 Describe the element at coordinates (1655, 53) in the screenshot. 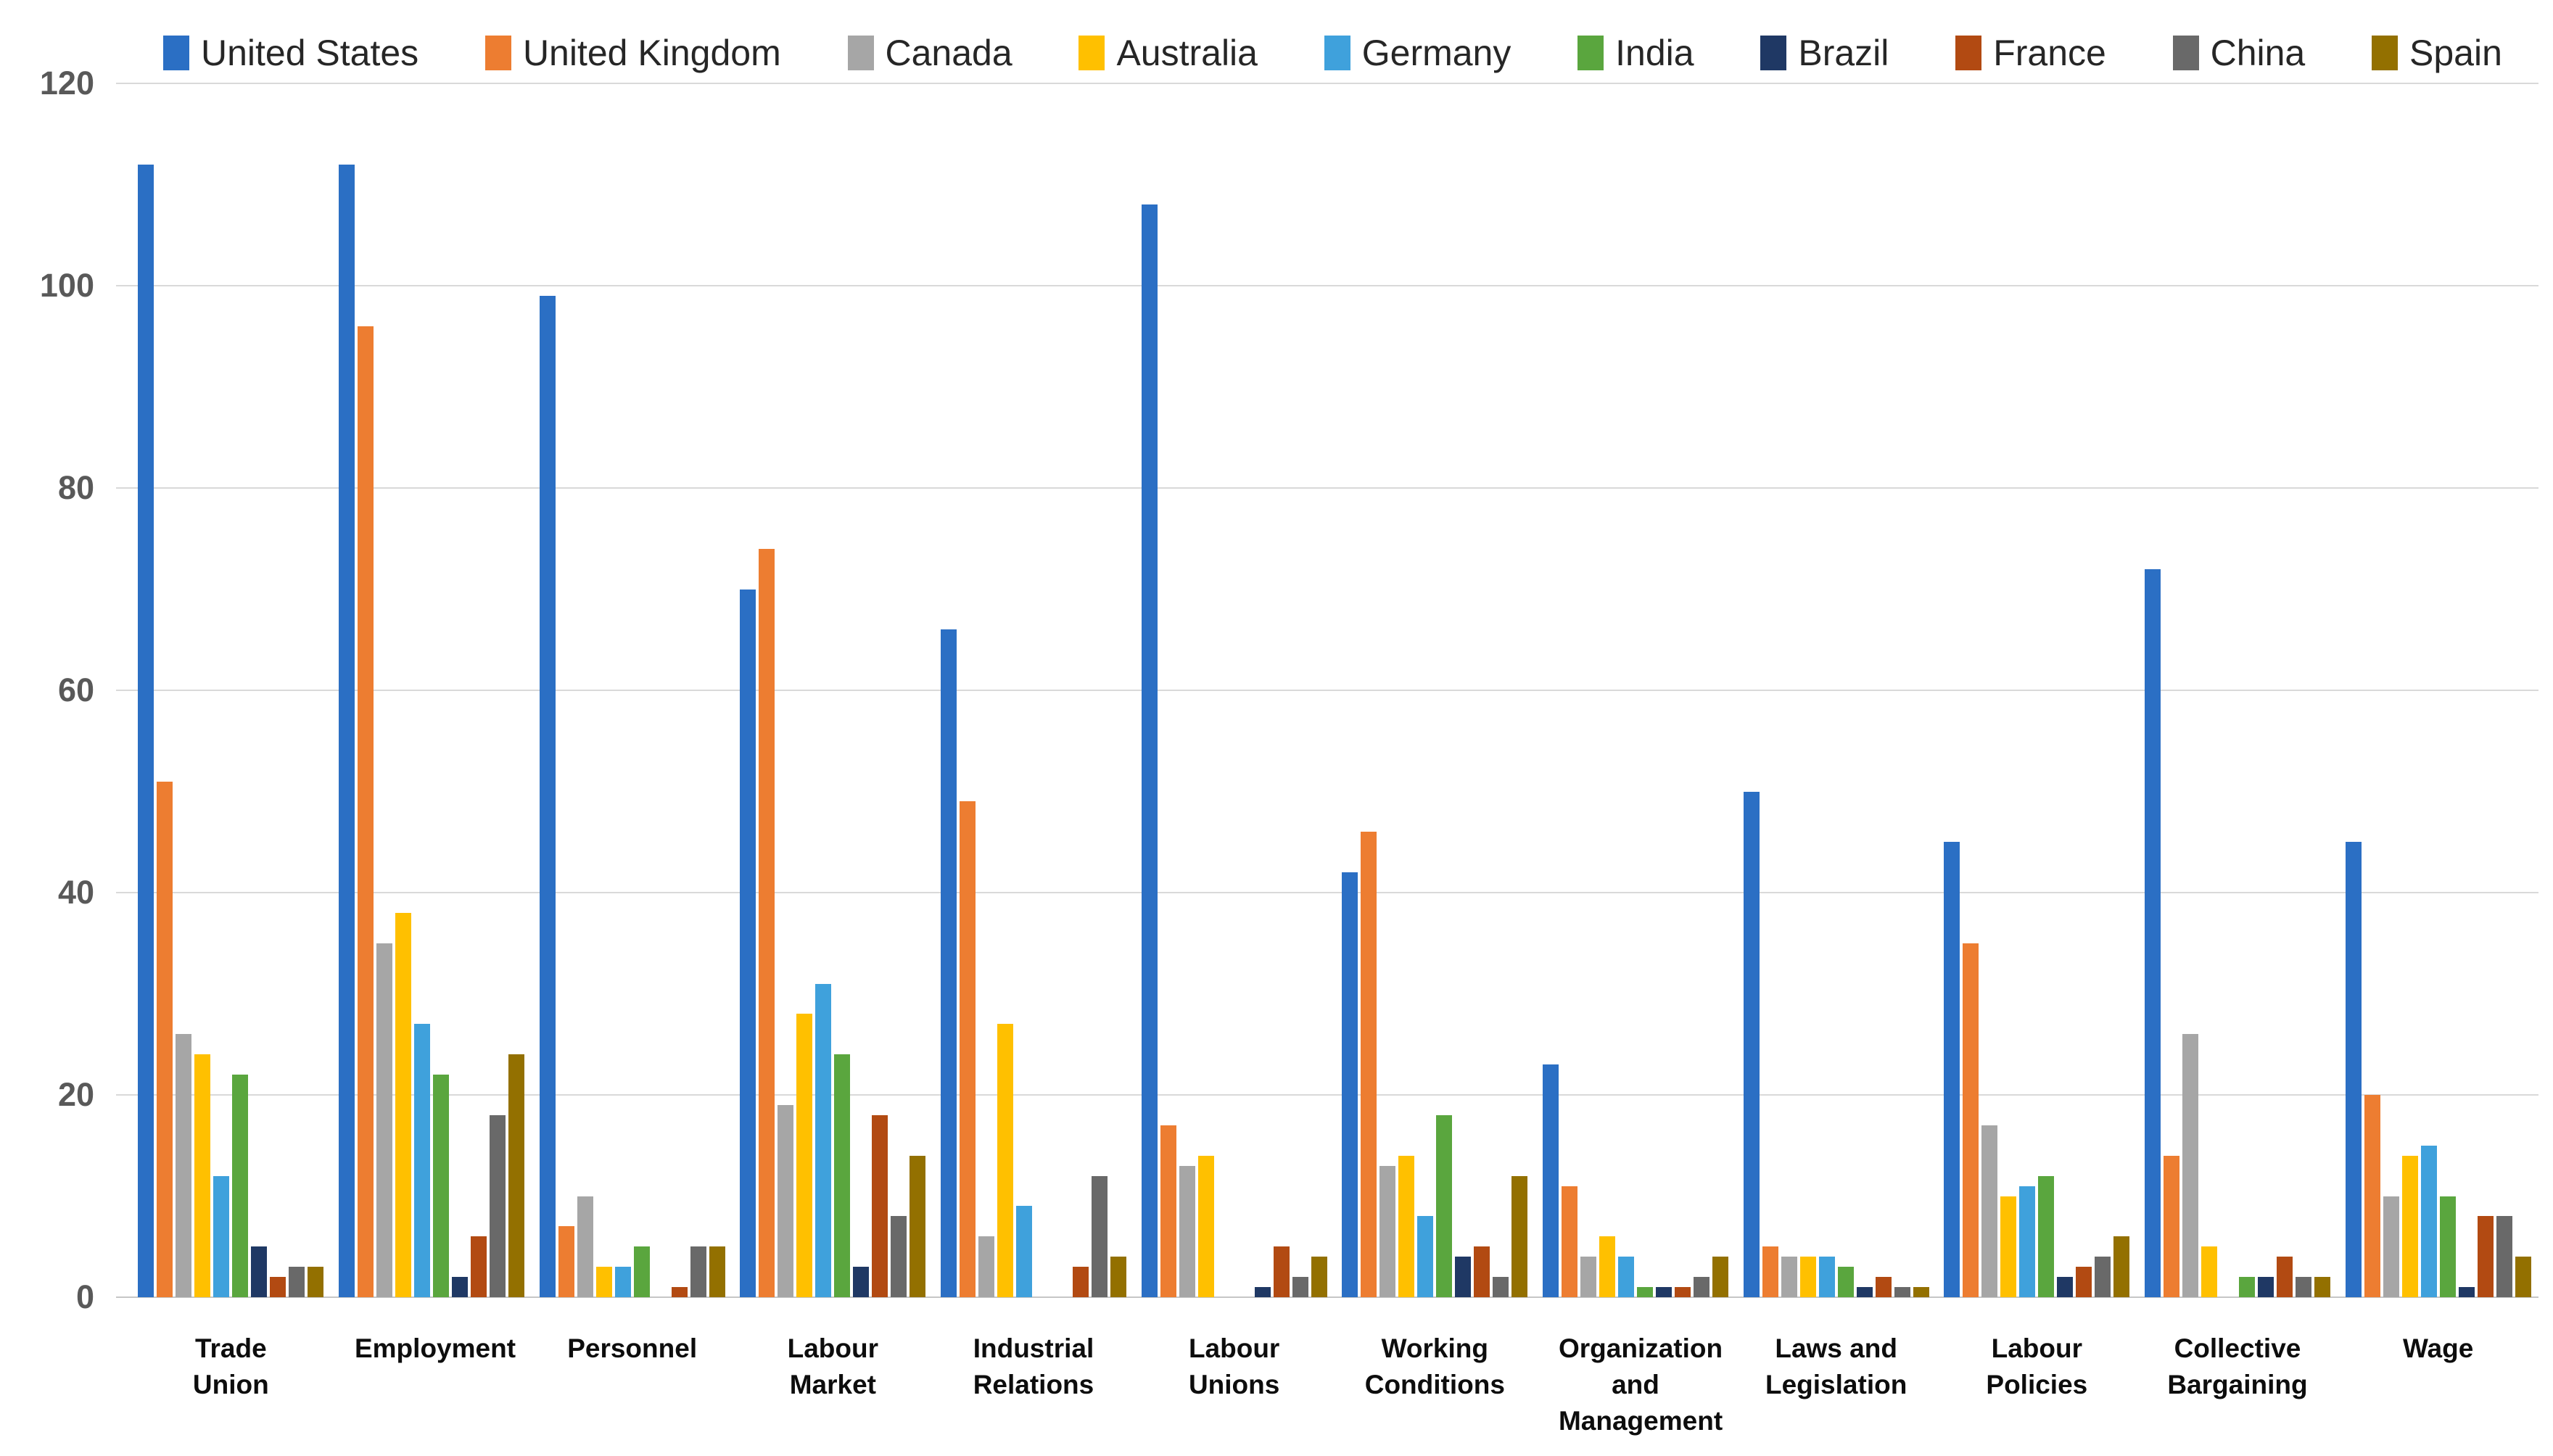

I see `legend-label: India` at that location.